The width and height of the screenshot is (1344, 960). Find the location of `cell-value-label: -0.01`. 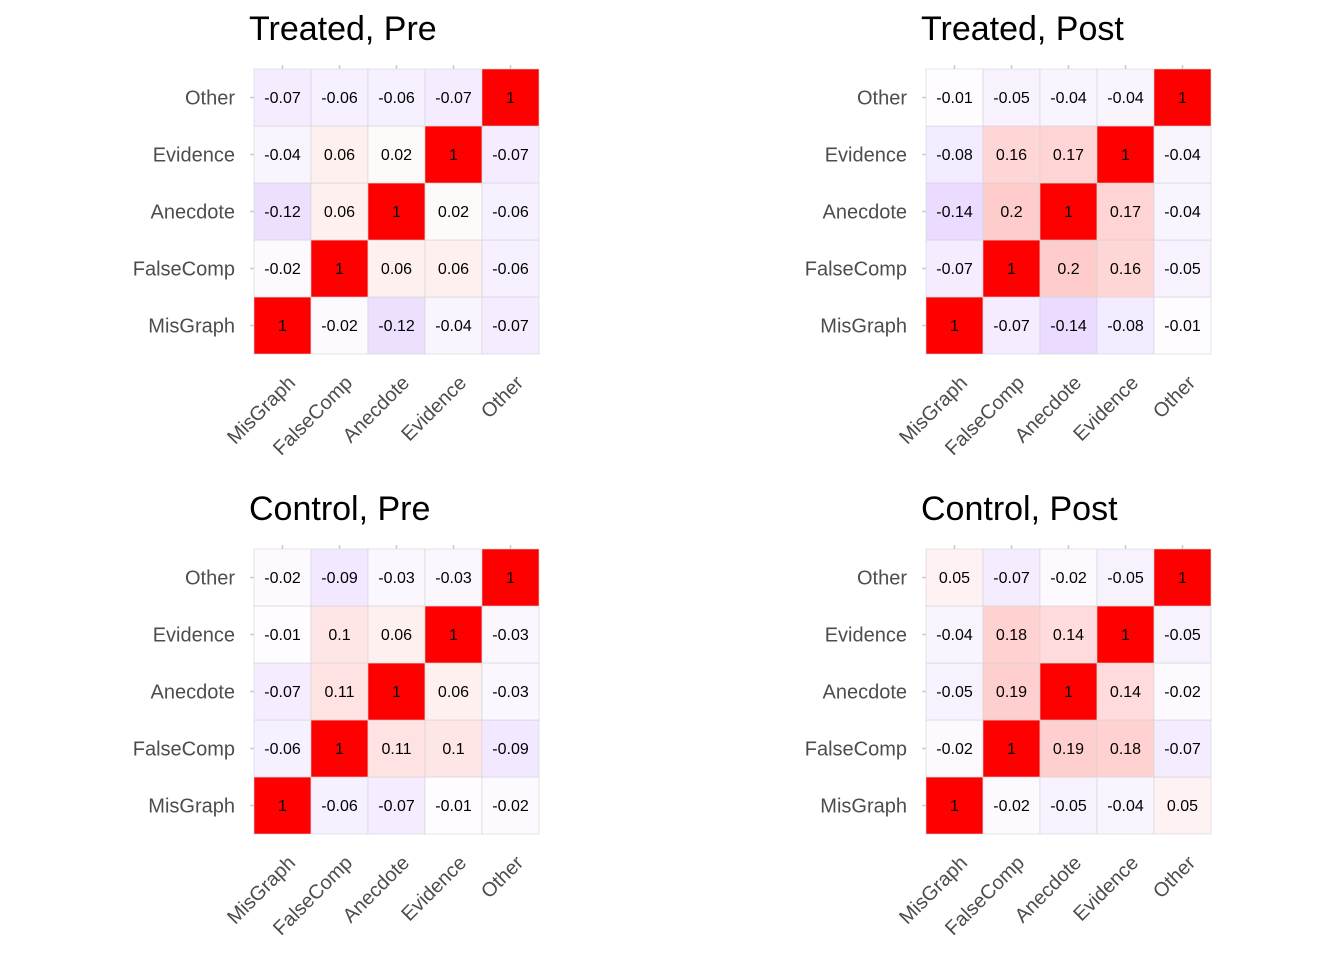

cell-value-label: -0.01 is located at coordinates (954, 98).